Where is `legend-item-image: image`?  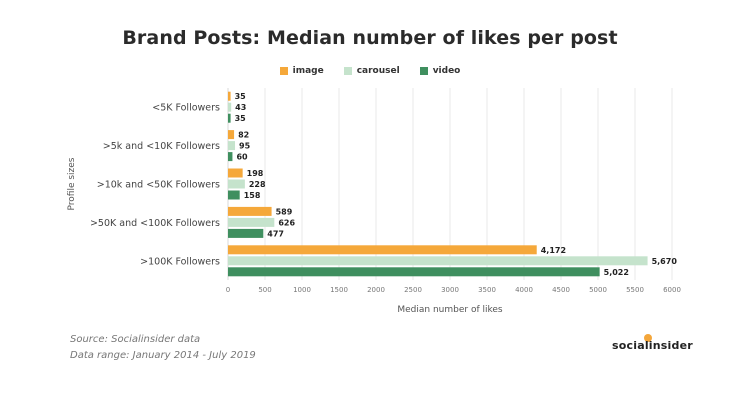 legend-item-image: image is located at coordinates (301, 71).